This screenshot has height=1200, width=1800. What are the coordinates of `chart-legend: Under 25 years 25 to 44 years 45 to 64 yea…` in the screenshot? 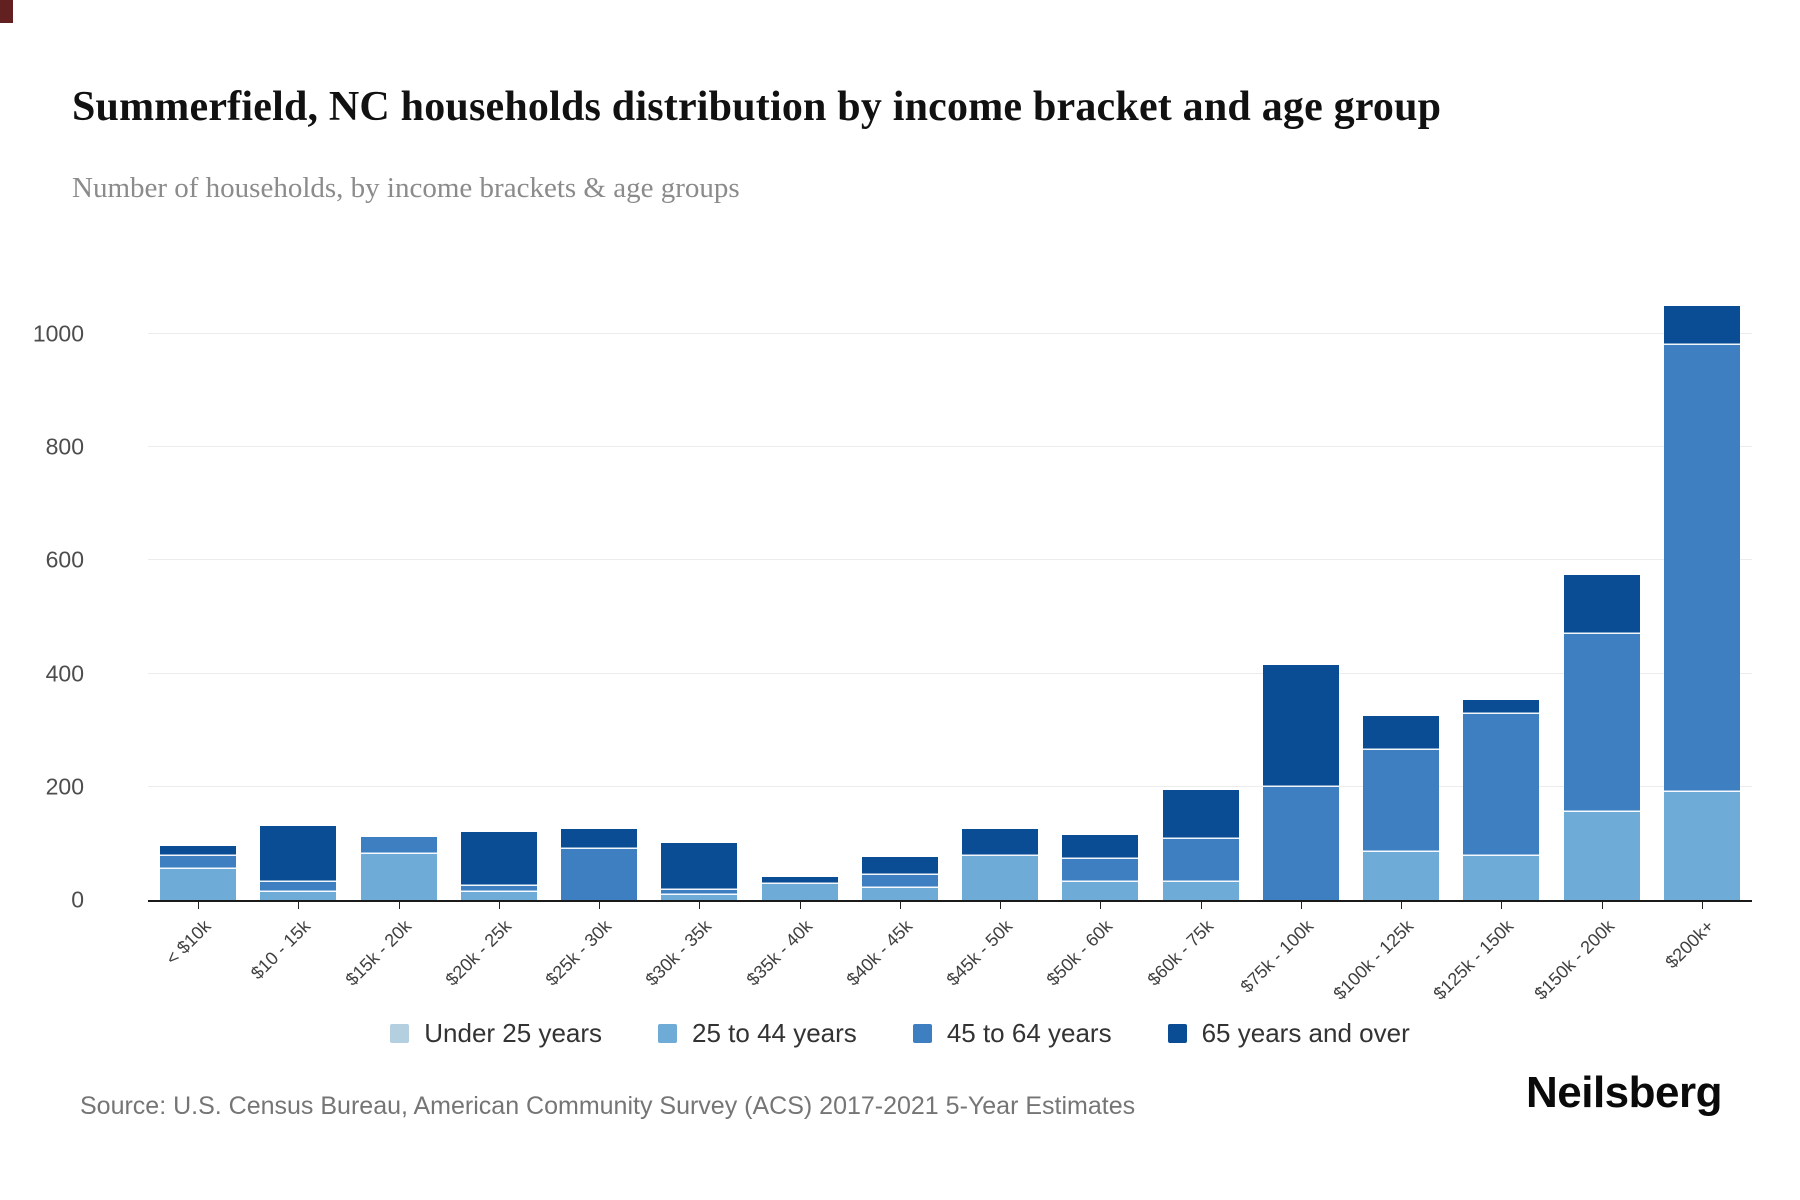 It's located at (900, 1033).